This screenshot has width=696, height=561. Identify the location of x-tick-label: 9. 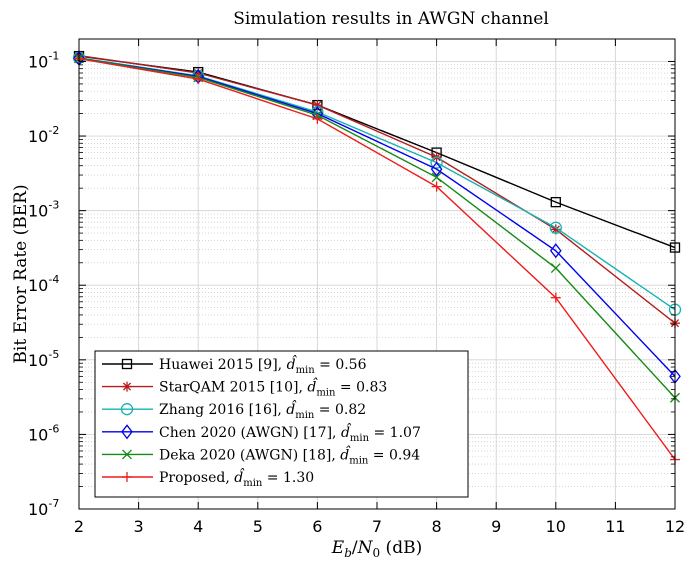
(496, 526).